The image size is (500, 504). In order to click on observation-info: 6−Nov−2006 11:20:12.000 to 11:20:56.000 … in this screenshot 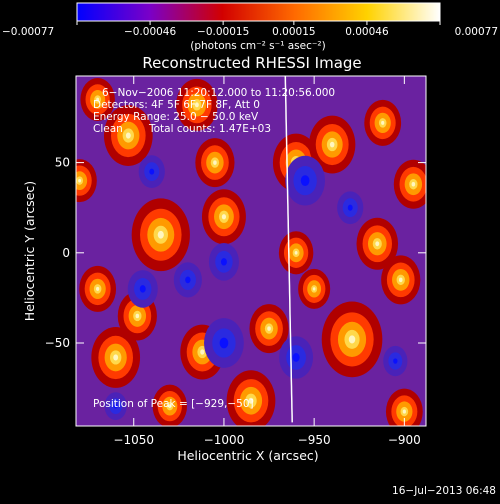, I will do `click(214, 111)`.